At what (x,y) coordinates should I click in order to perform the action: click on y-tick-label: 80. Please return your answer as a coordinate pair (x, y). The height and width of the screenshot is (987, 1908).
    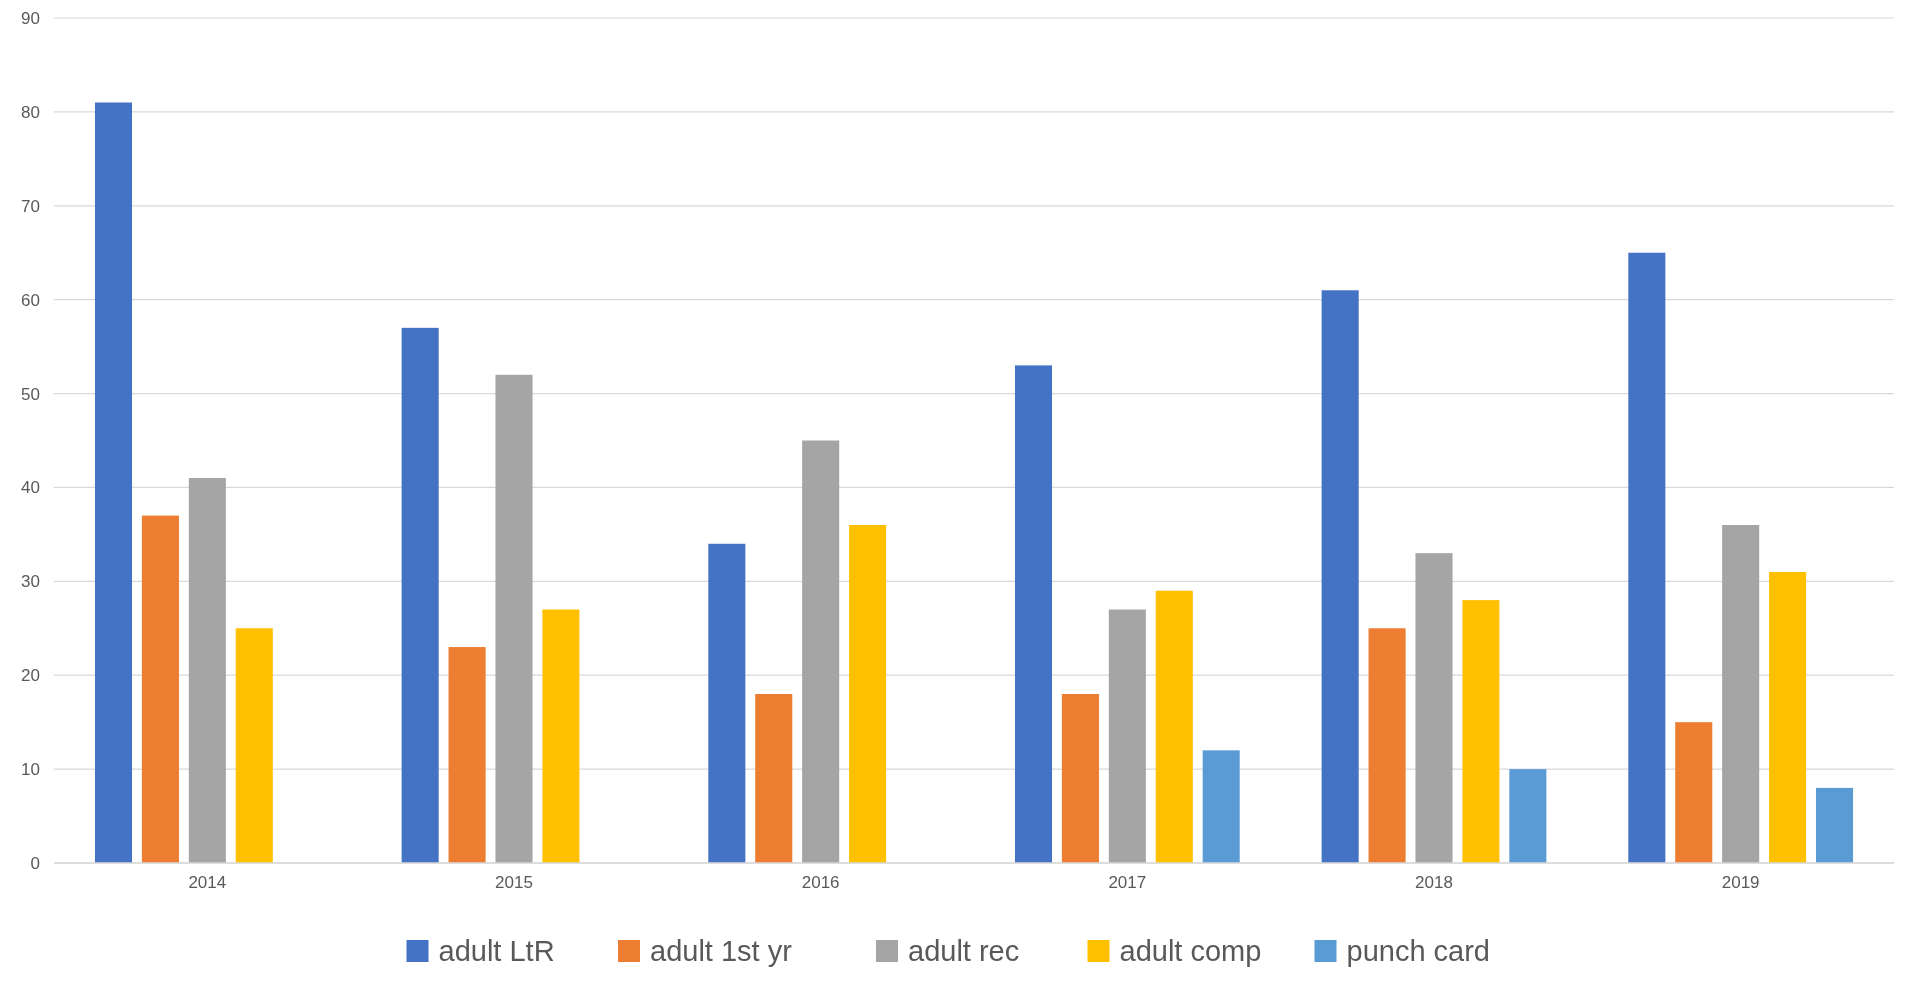
    Looking at the image, I should click on (30, 112).